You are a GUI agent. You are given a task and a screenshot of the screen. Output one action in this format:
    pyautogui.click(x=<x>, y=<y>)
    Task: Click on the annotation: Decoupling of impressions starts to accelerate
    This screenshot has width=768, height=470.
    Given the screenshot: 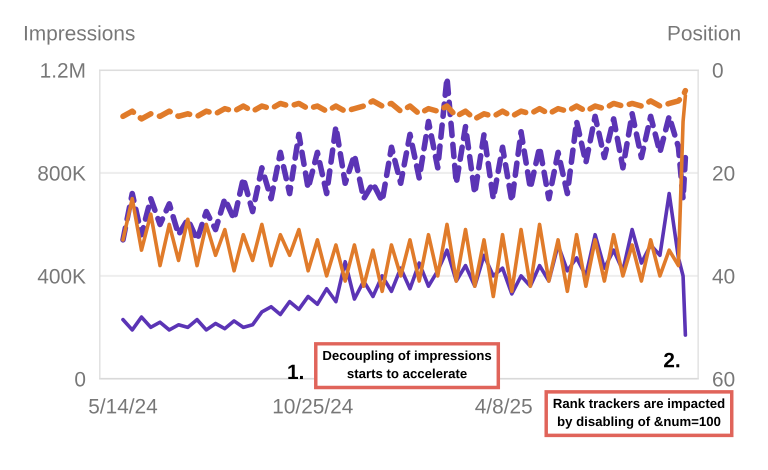 What is the action you would take?
    pyautogui.click(x=407, y=364)
    